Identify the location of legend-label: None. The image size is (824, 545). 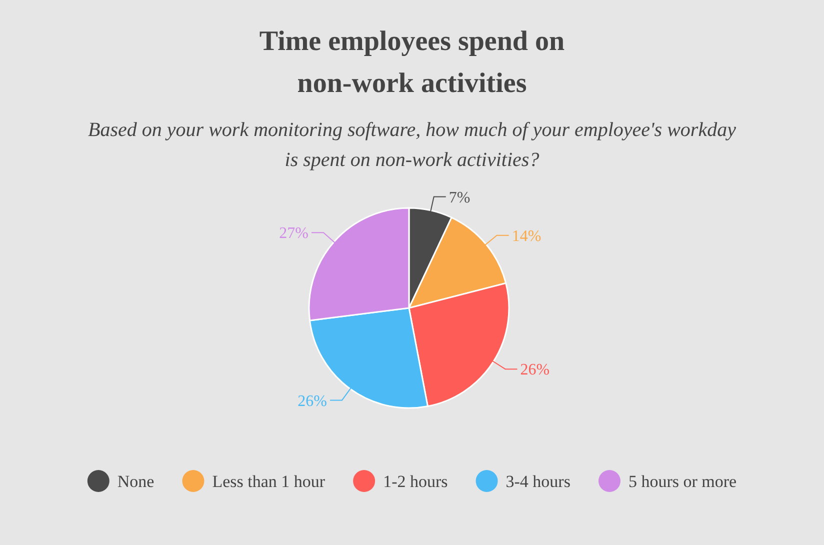
(135, 481).